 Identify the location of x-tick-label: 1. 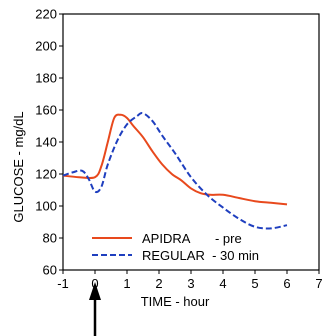
(126, 283).